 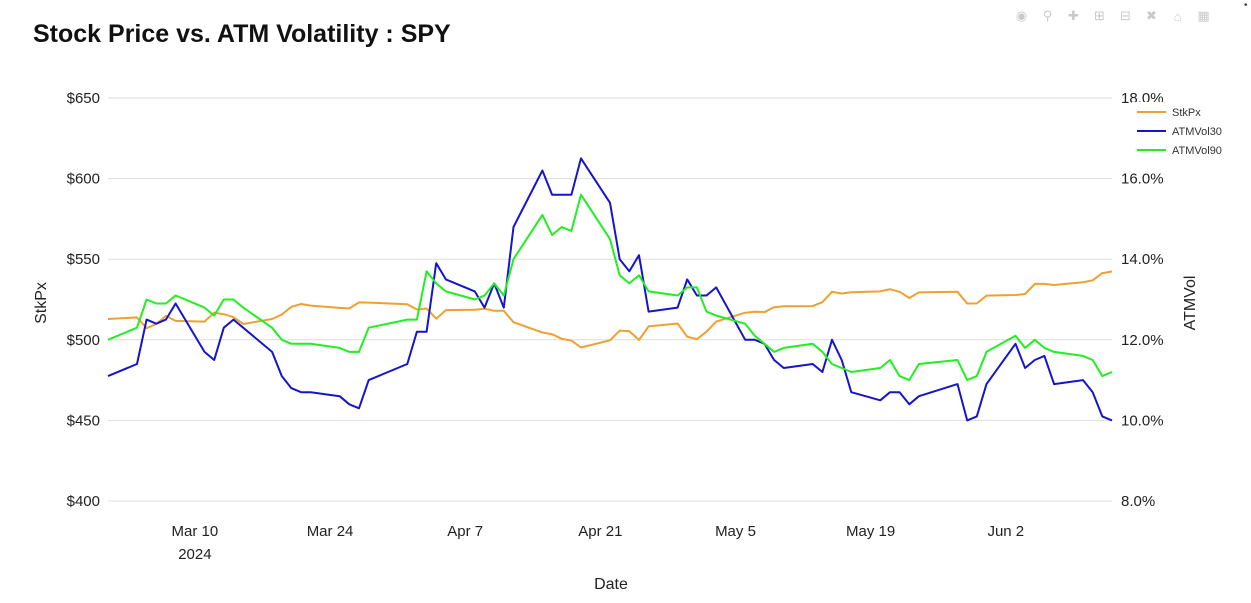 I want to click on legend-item-label: ATMVol30, so click(x=1197, y=132).